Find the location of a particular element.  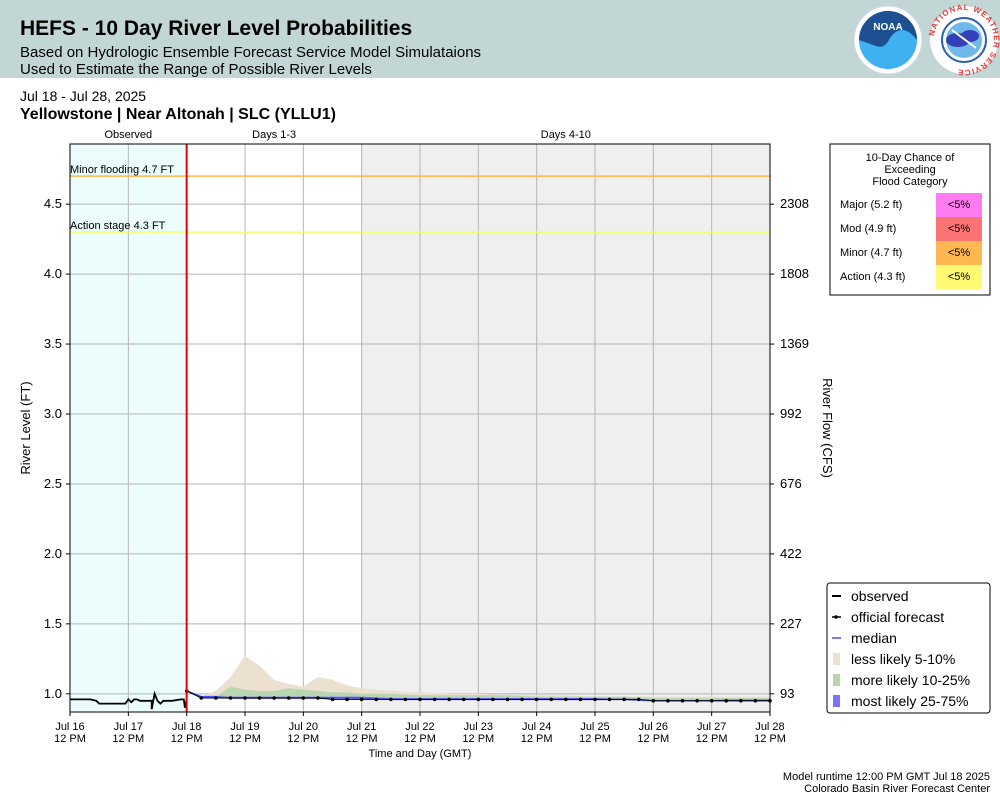

x-tick-label-day: Jul 28 is located at coordinates (769, 727).